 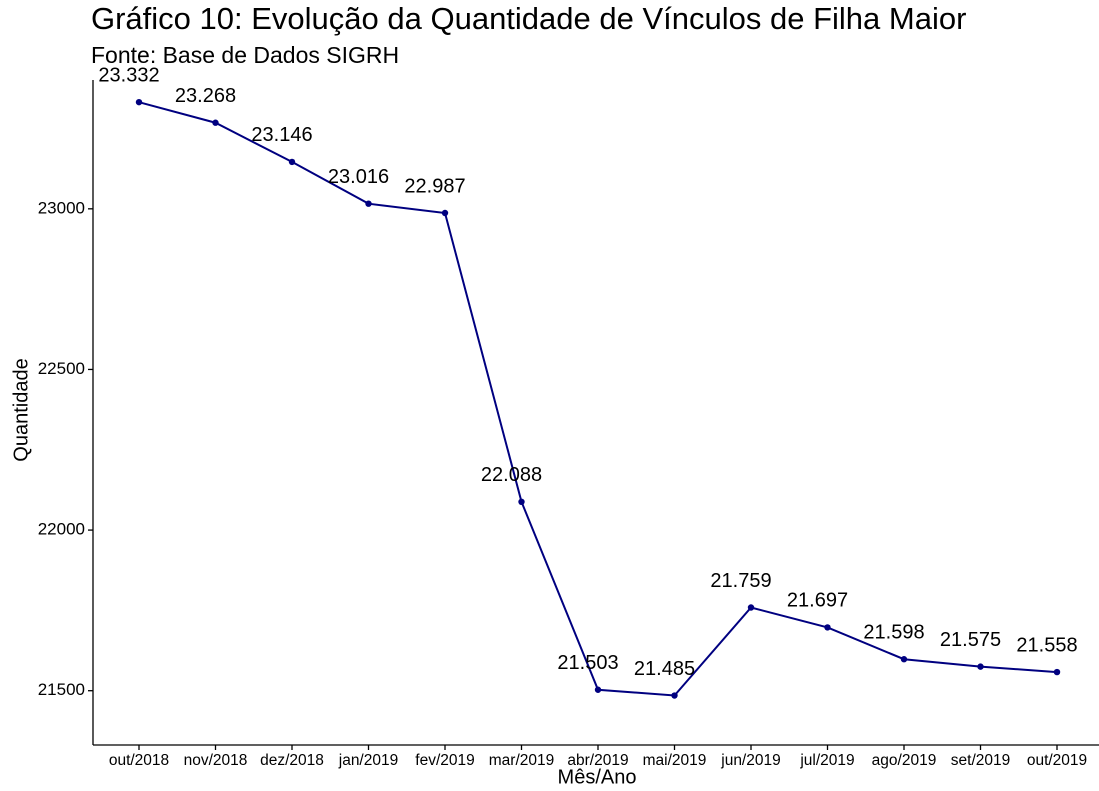 What do you see at coordinates (750, 760) in the screenshot?
I see `x-tick-label: jun/2019` at bounding box center [750, 760].